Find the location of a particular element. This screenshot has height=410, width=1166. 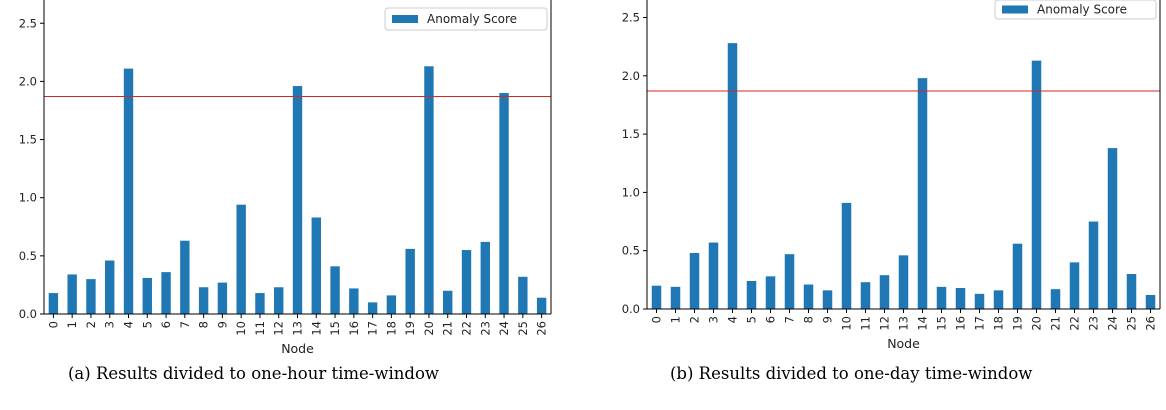

x-tick-label: 13 is located at coordinates (298, 328).